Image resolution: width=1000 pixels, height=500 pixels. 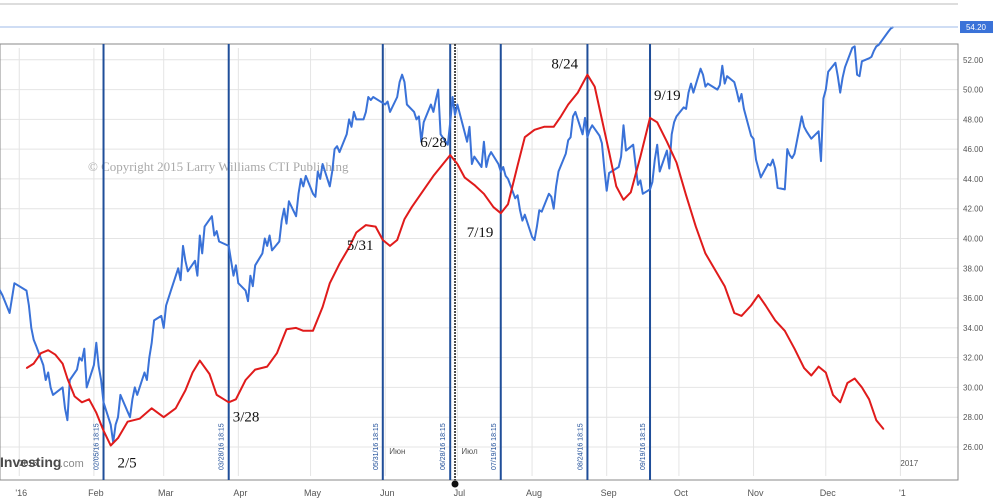 I want to click on last-price-badge, so click(x=976, y=27).